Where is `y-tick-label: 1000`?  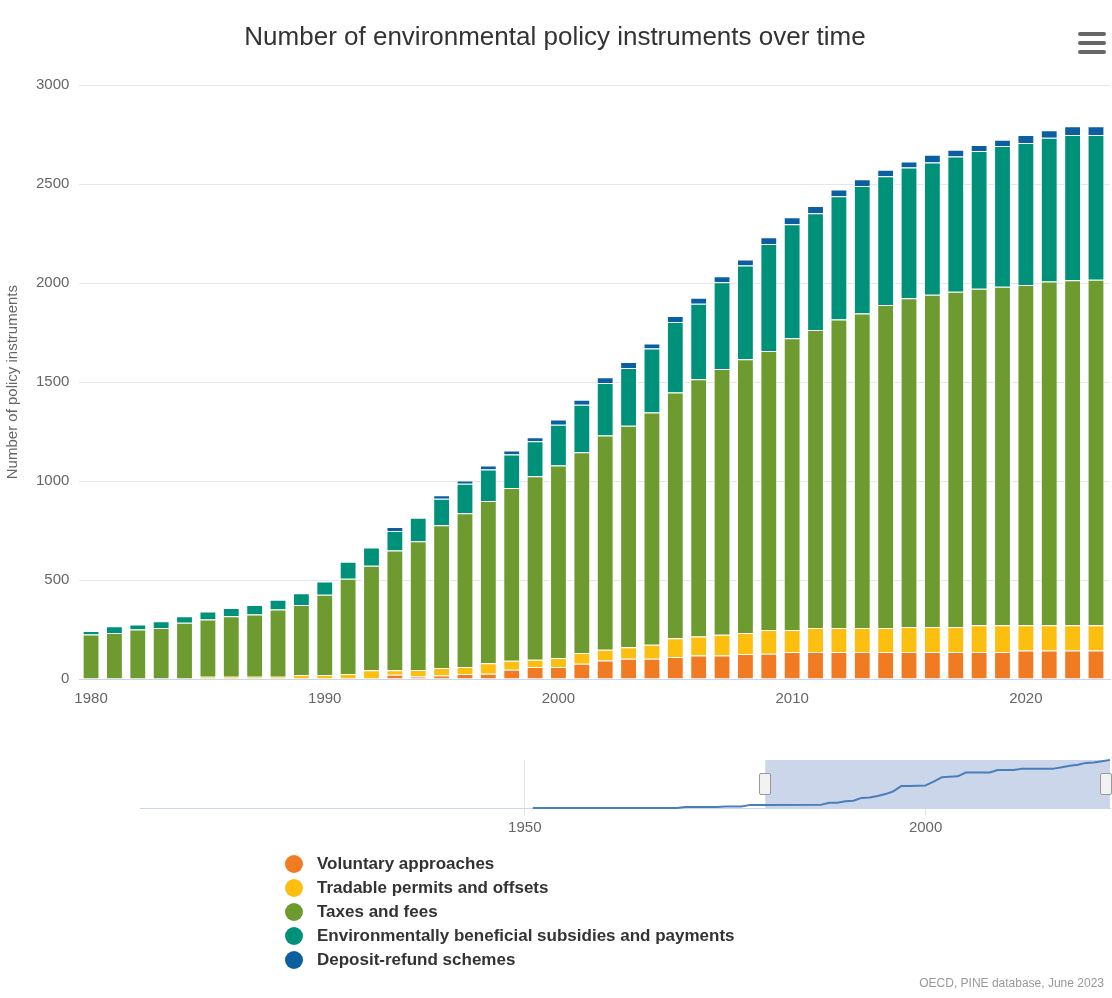 y-tick-label: 1000 is located at coordinates (52, 480).